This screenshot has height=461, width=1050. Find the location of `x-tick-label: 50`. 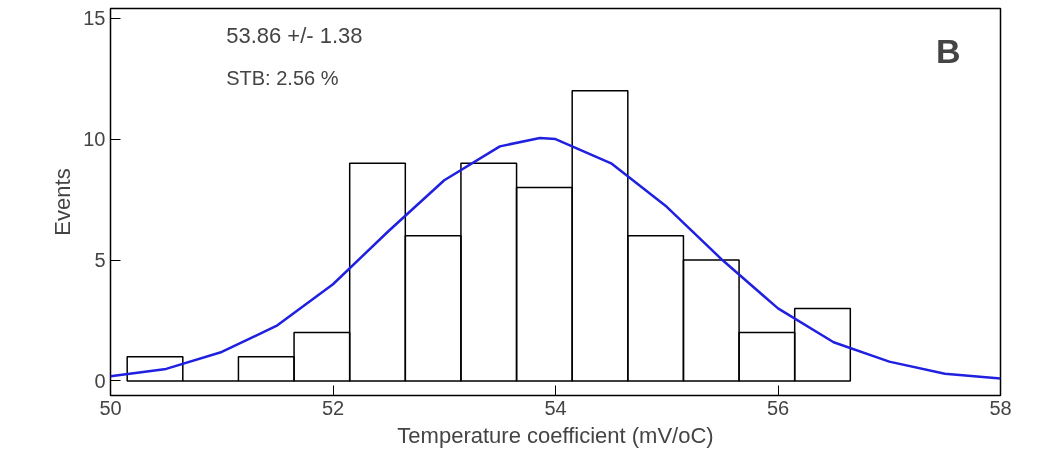

x-tick-label: 50 is located at coordinates (110, 407).